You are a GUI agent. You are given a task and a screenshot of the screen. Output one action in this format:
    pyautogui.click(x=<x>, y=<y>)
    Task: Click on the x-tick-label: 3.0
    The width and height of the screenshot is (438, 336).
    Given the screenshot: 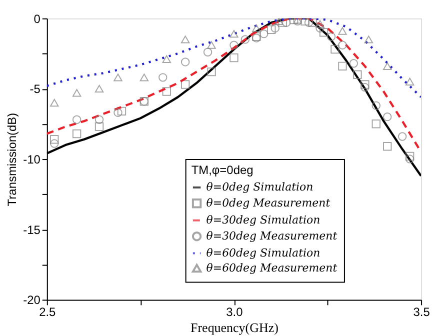 What is the action you would take?
    pyautogui.click(x=235, y=312)
    